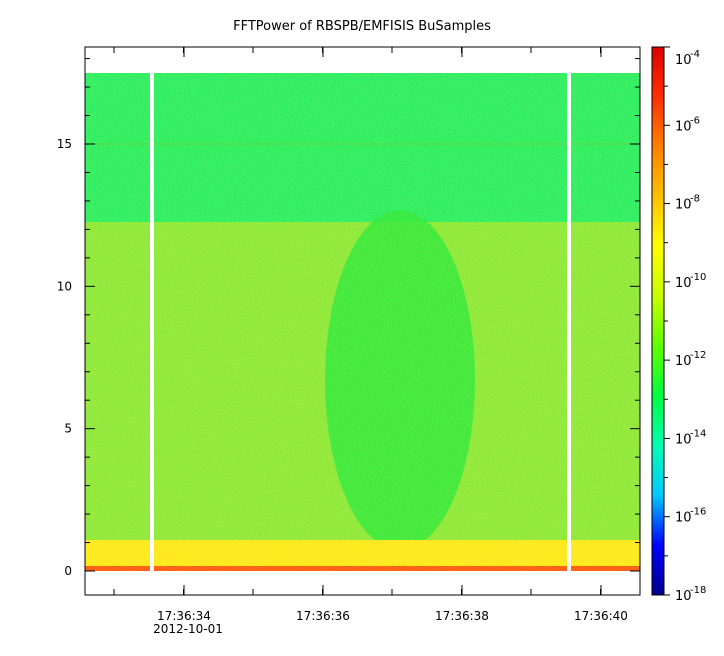 This screenshot has width=724, height=656. I want to click on colorbar, so click(658, 321).